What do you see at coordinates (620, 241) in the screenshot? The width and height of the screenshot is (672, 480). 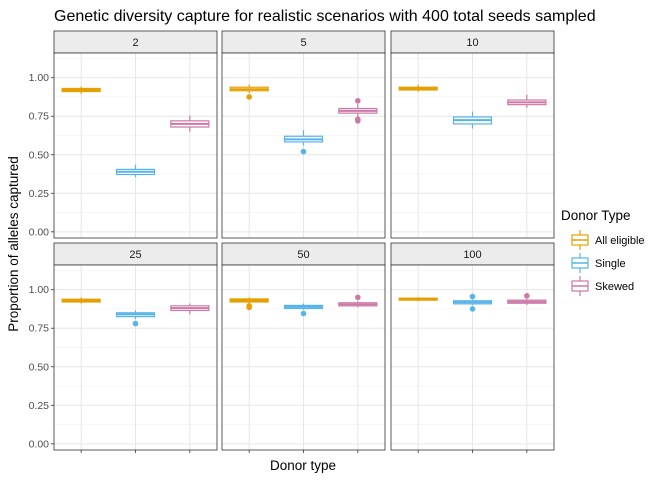 I see `legend-label: All eligible` at bounding box center [620, 241].